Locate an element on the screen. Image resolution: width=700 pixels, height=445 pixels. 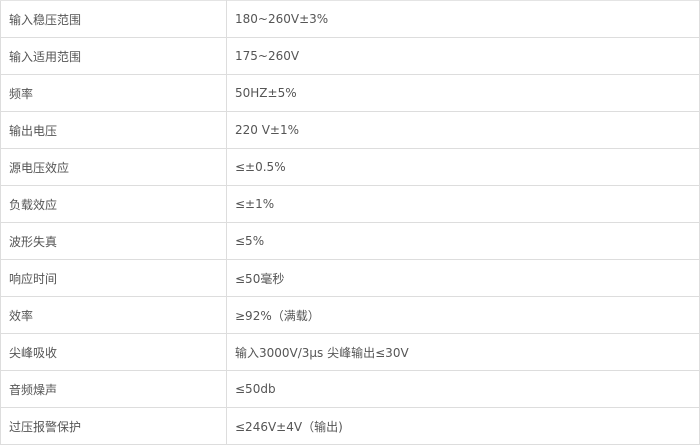
table-row: 尖峰吸收 输入3000V/3μs 尖峰输出≤30V is located at coordinates (350, 352).